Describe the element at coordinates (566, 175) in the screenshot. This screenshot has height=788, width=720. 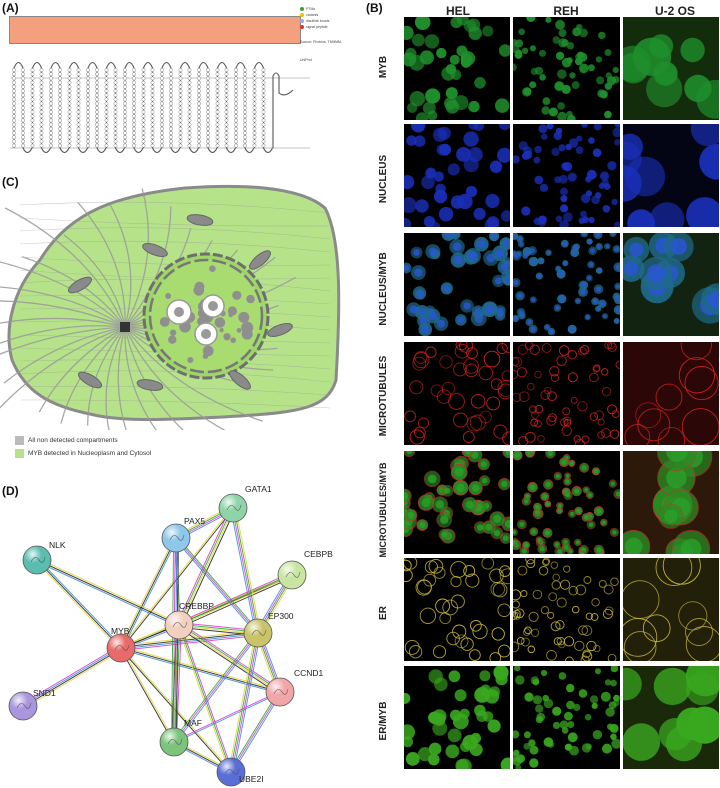
I see `micrograph-nucleus-reh` at that location.